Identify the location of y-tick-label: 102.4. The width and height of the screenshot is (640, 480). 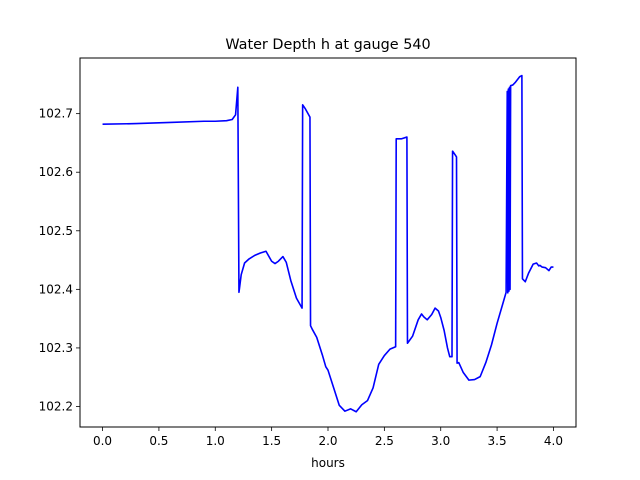
(56, 289).